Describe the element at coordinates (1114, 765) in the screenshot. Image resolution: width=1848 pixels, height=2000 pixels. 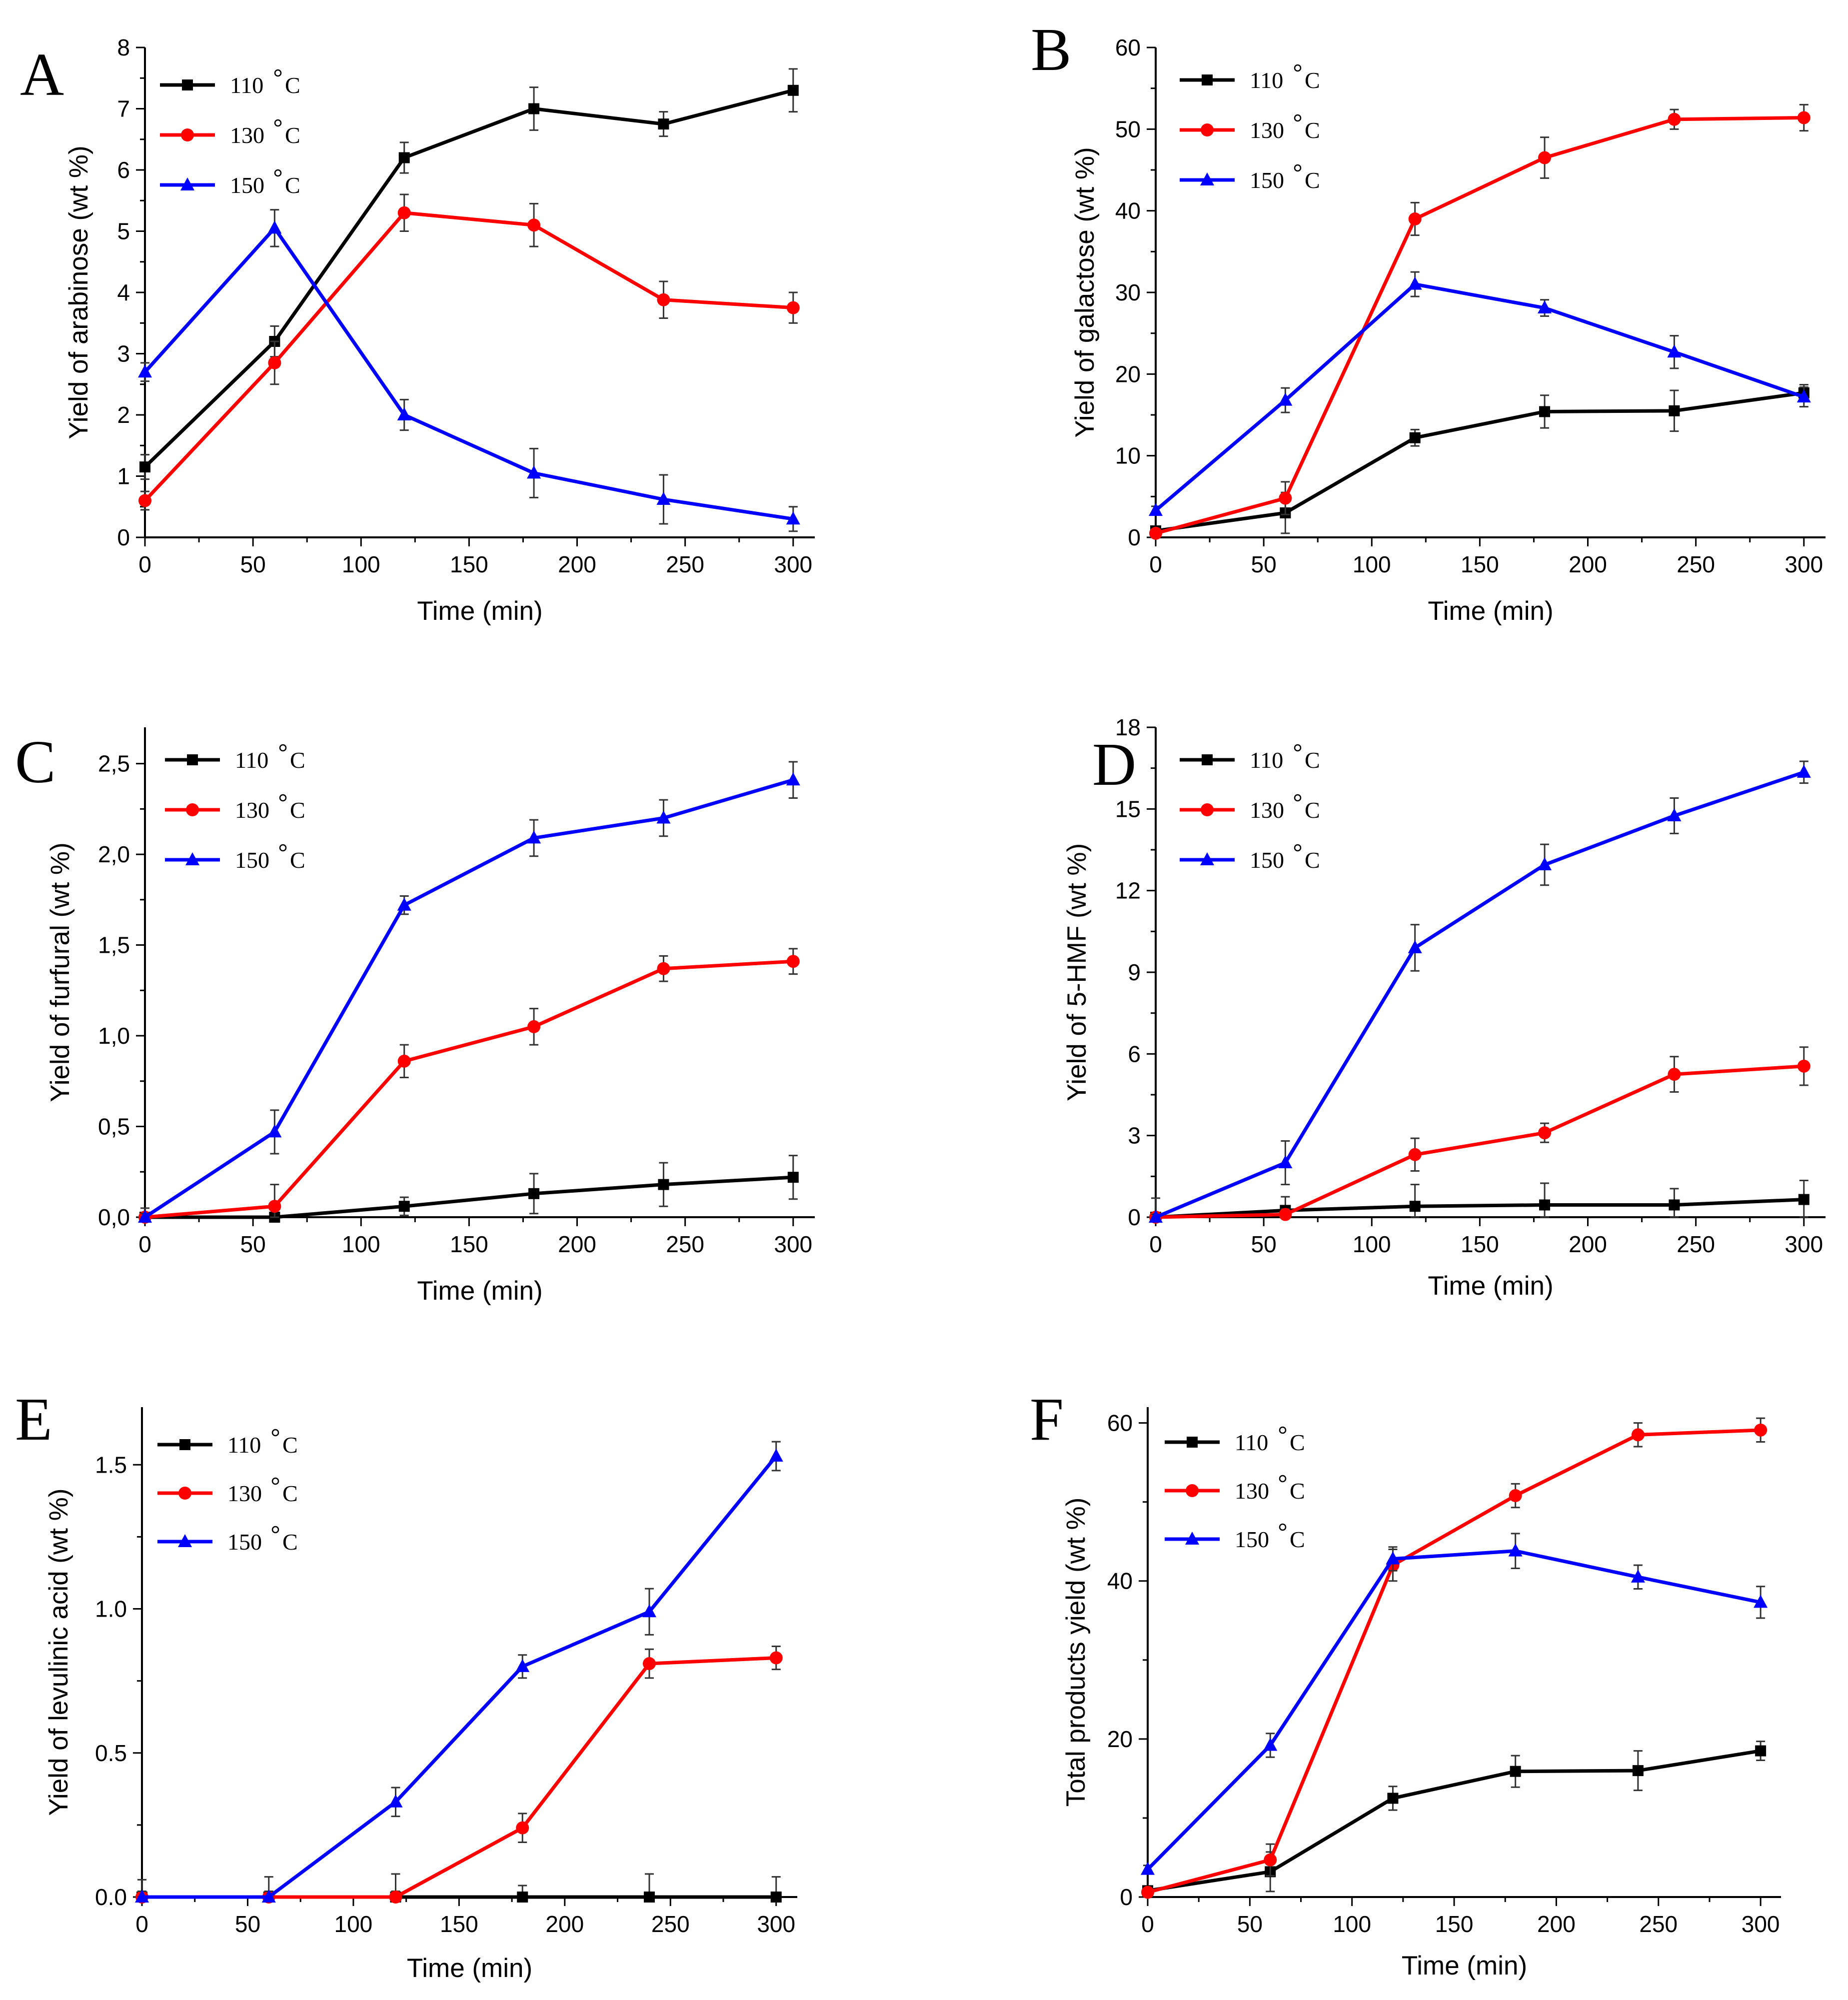
I see `panel-letter: D` at that location.